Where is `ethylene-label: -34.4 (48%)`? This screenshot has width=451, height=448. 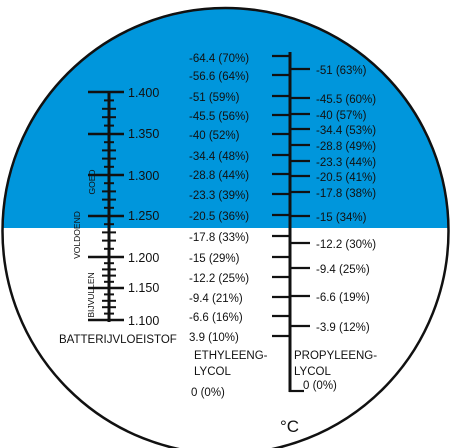 ethylene-label: -34.4 (48%) is located at coordinates (219, 157).